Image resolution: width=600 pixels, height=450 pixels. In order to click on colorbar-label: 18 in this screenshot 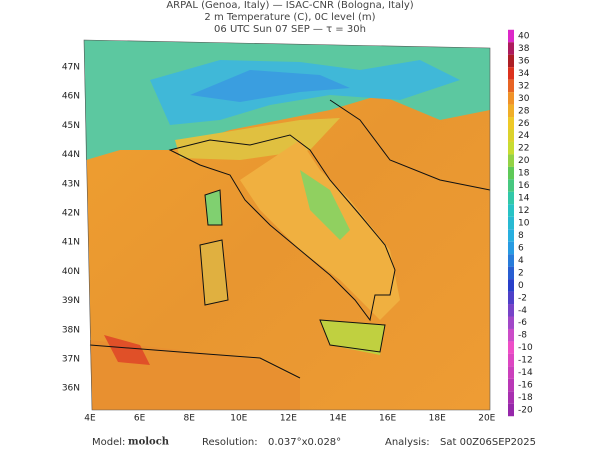, I will do `click(524, 174)`.